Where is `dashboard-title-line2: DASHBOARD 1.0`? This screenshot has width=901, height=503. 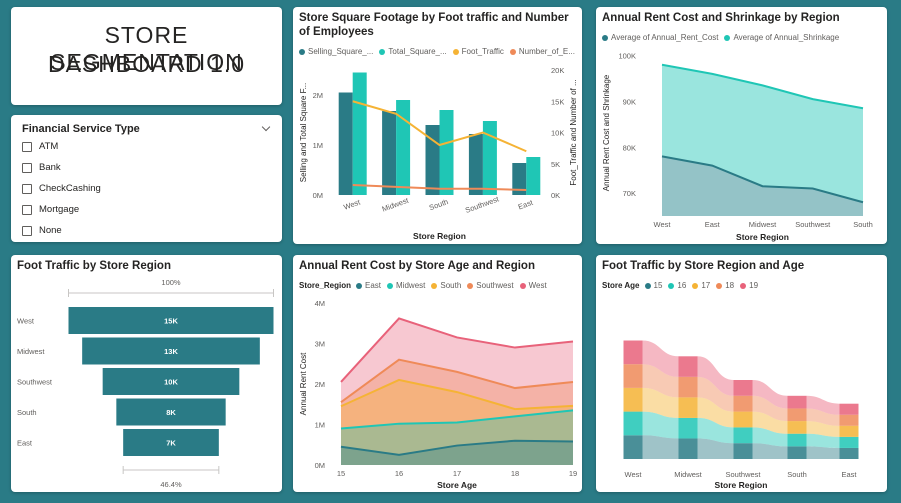
dashboard-title-line2: DASHBOARD 1.0 is located at coordinates (146, 64).